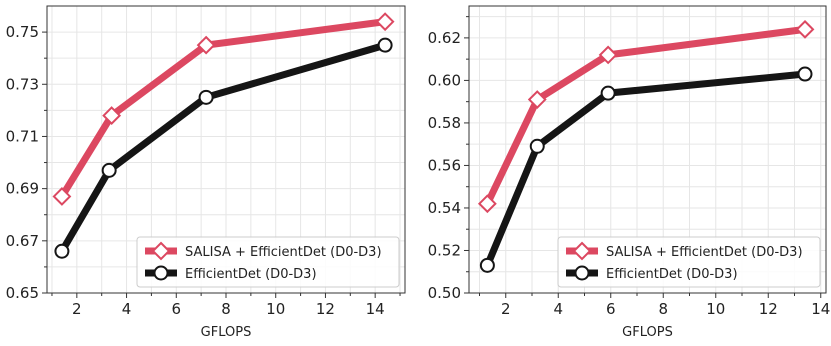 Image resolution: width=831 pixels, height=346 pixels. What do you see at coordinates (22, 84) in the screenshot?
I see `y-tick-label: 0.73` at bounding box center [22, 84].